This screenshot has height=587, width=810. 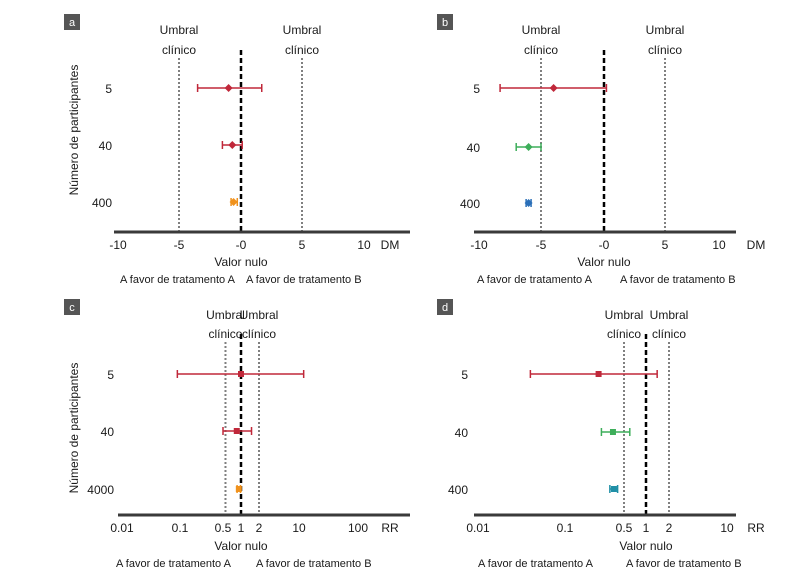 What do you see at coordinates (358, 528) in the screenshot?
I see `tick-label: 100` at bounding box center [358, 528].